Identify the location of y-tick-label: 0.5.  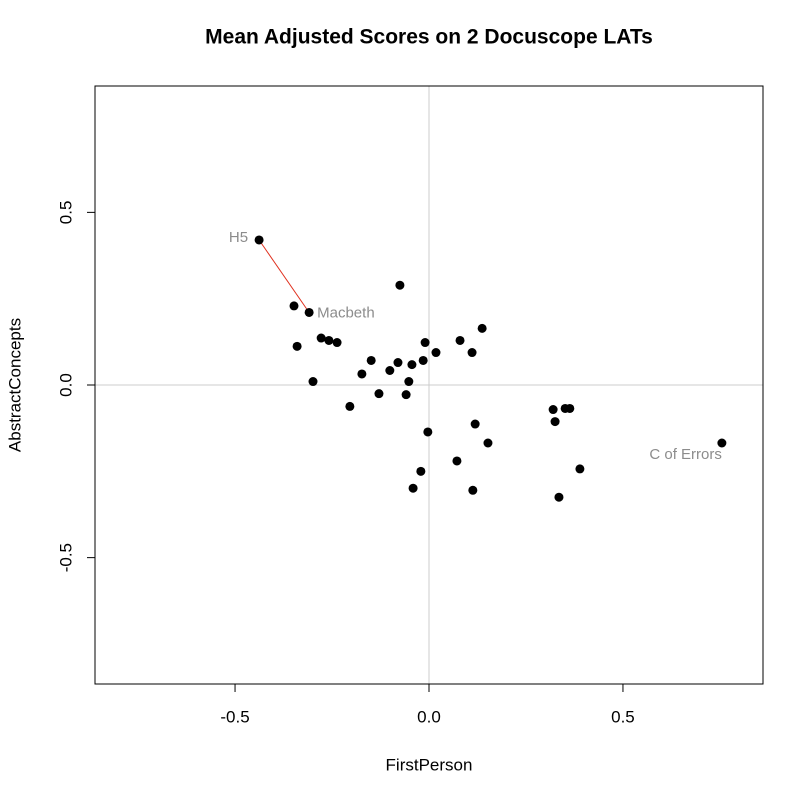
(65, 213).